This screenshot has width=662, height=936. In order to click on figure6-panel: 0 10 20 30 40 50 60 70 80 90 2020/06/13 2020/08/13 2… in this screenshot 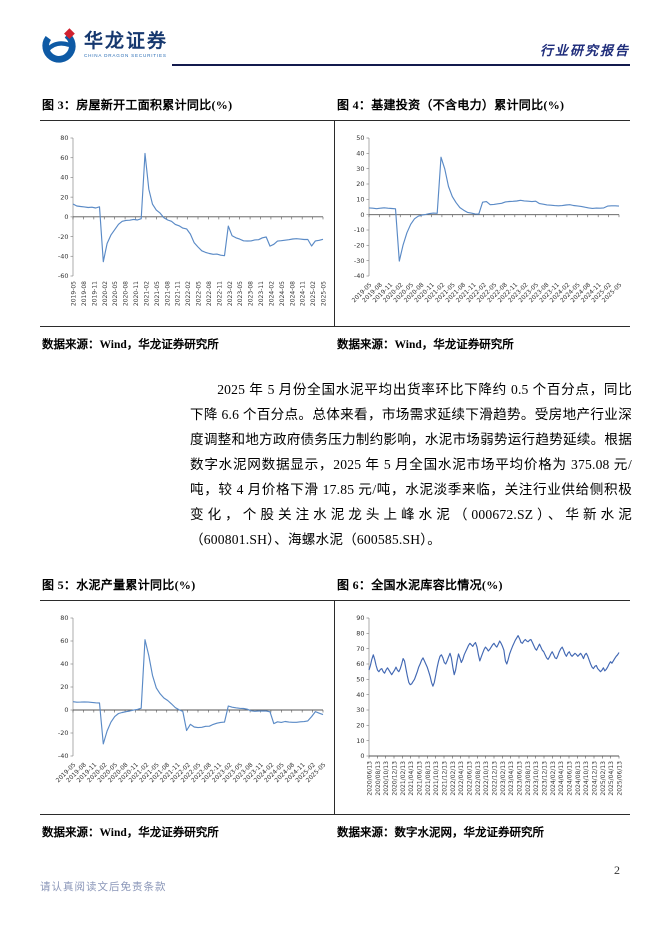, I will do `click(482, 707)`.